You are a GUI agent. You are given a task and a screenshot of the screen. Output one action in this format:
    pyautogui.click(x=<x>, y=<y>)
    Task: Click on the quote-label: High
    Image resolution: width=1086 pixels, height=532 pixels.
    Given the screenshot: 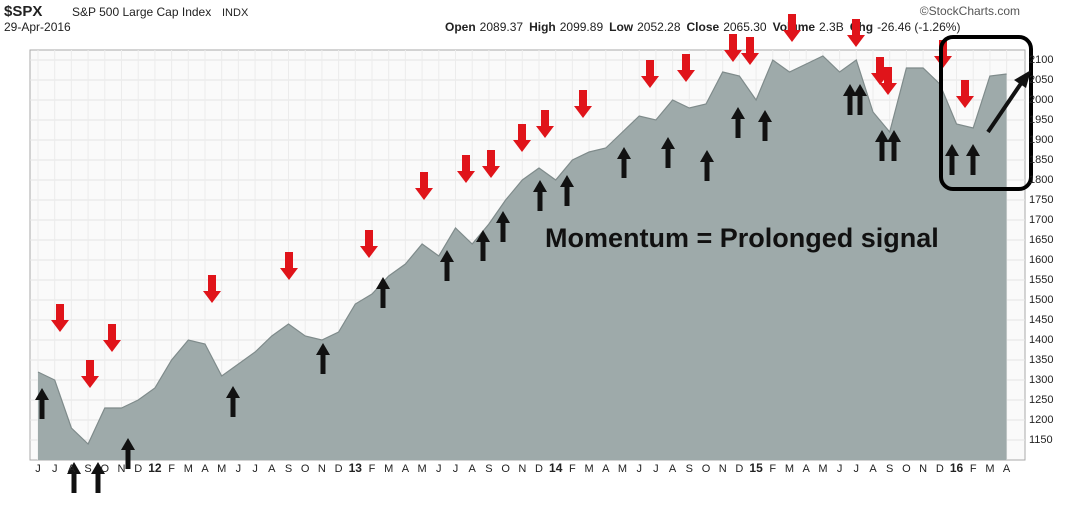 What is the action you would take?
    pyautogui.click(x=542, y=27)
    